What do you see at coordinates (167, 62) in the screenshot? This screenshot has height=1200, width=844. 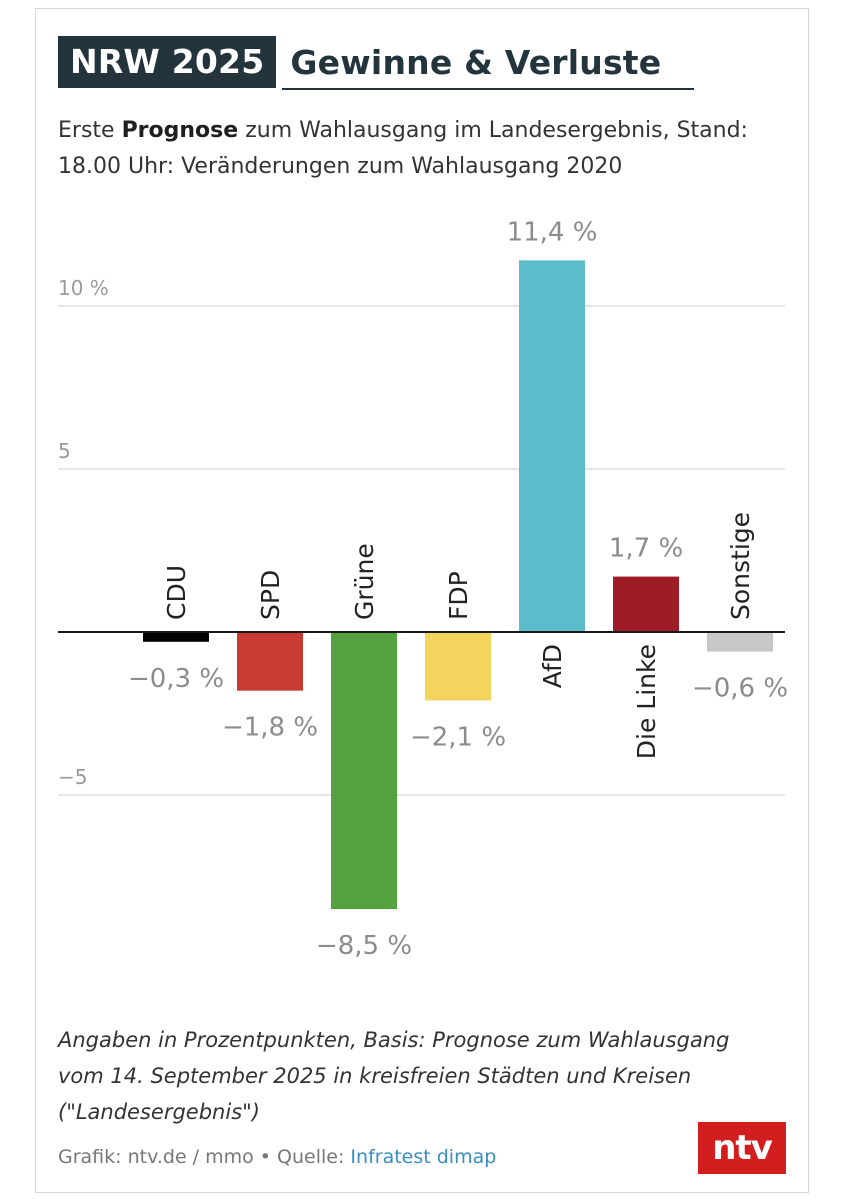 I see `header-badge: NRW 2025` at bounding box center [167, 62].